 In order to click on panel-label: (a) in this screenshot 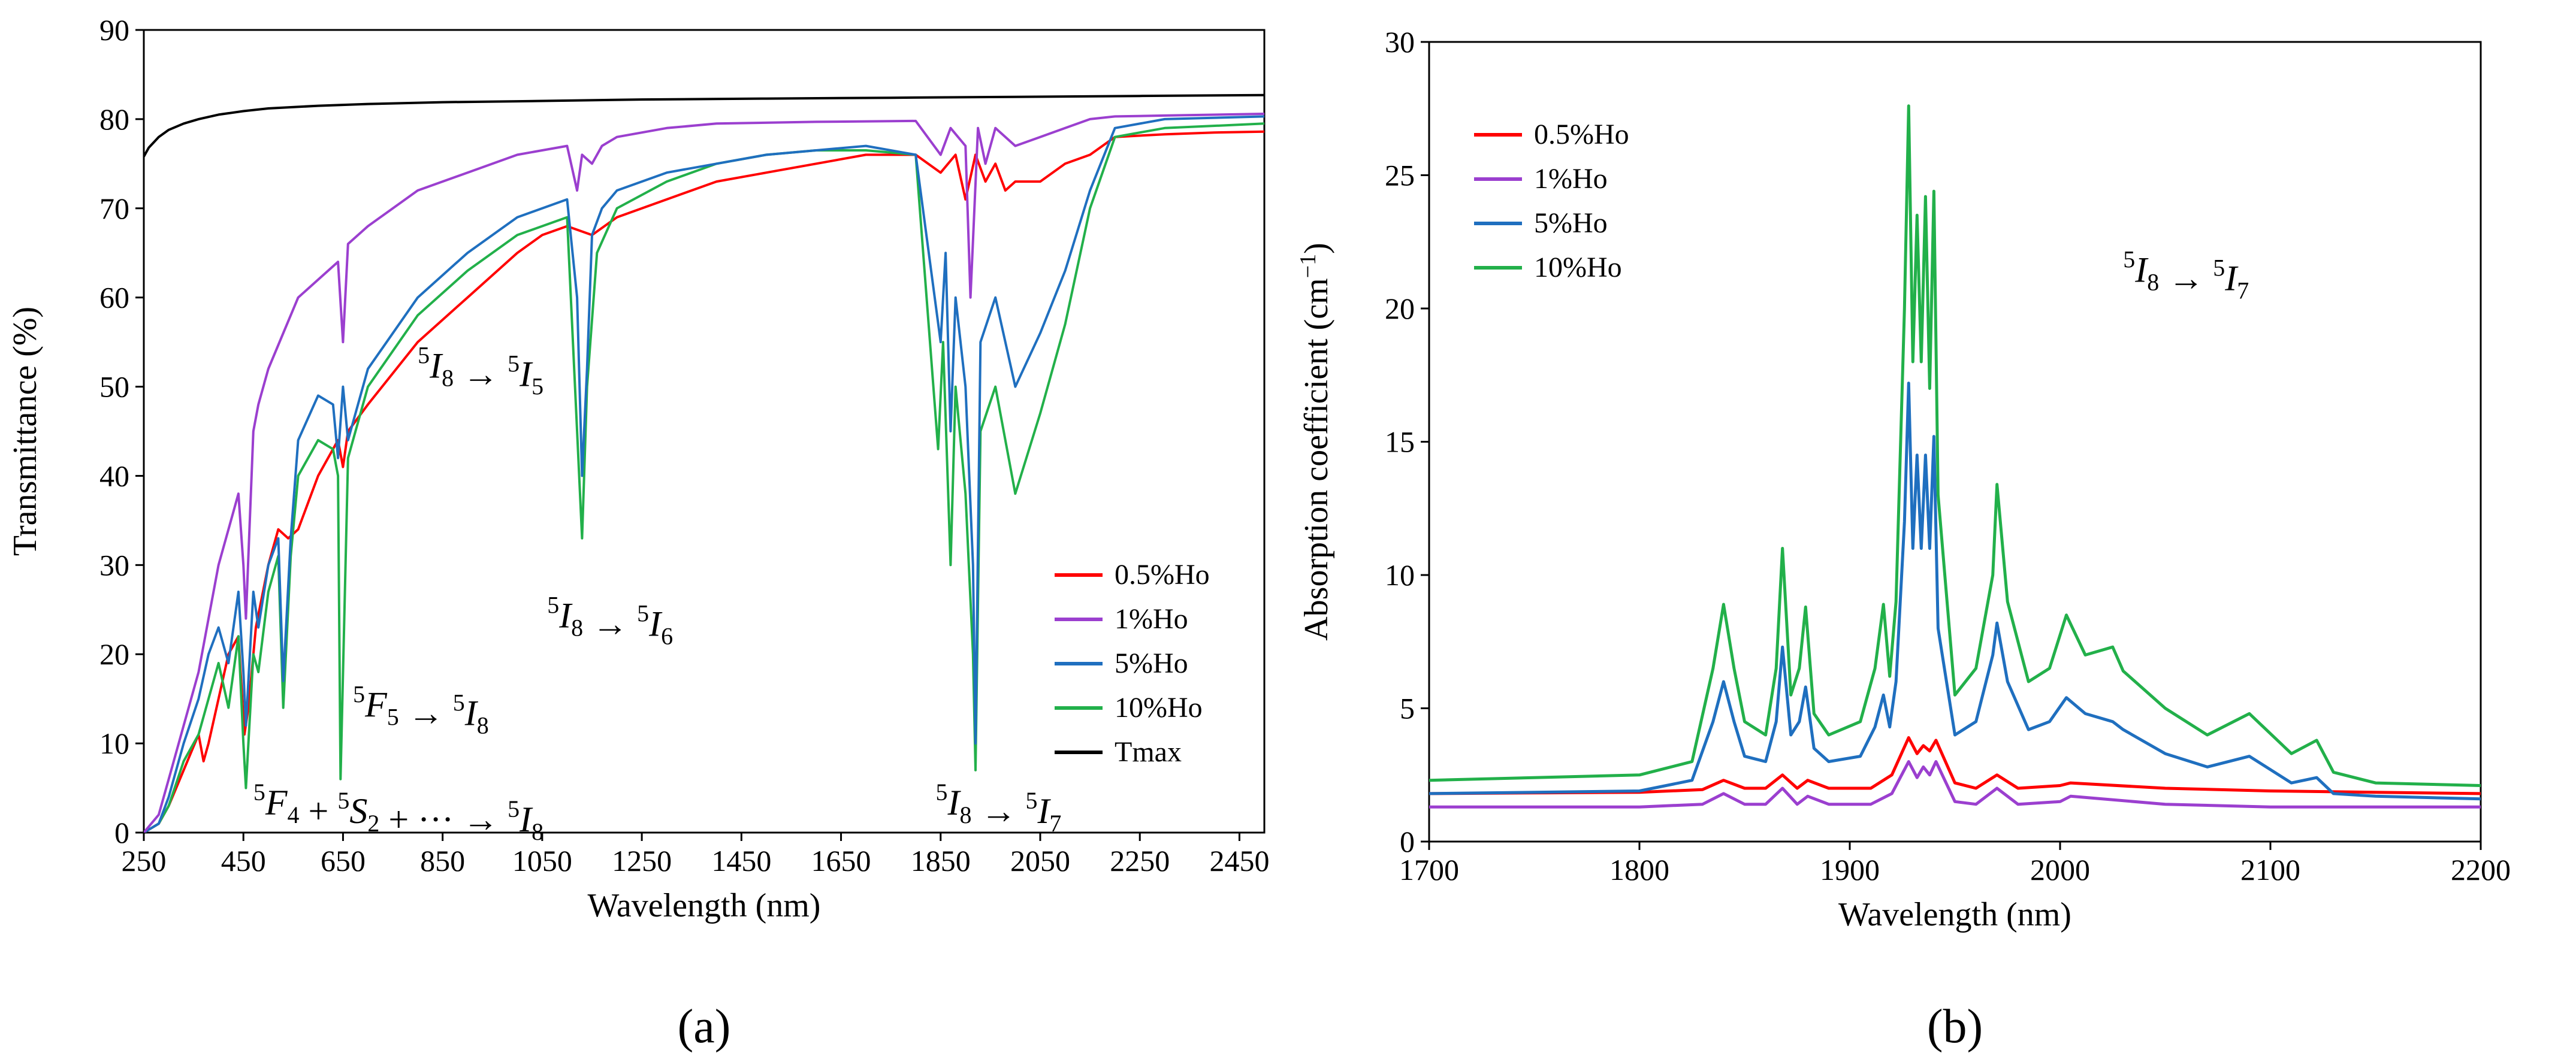, I will do `click(705, 1026)`.